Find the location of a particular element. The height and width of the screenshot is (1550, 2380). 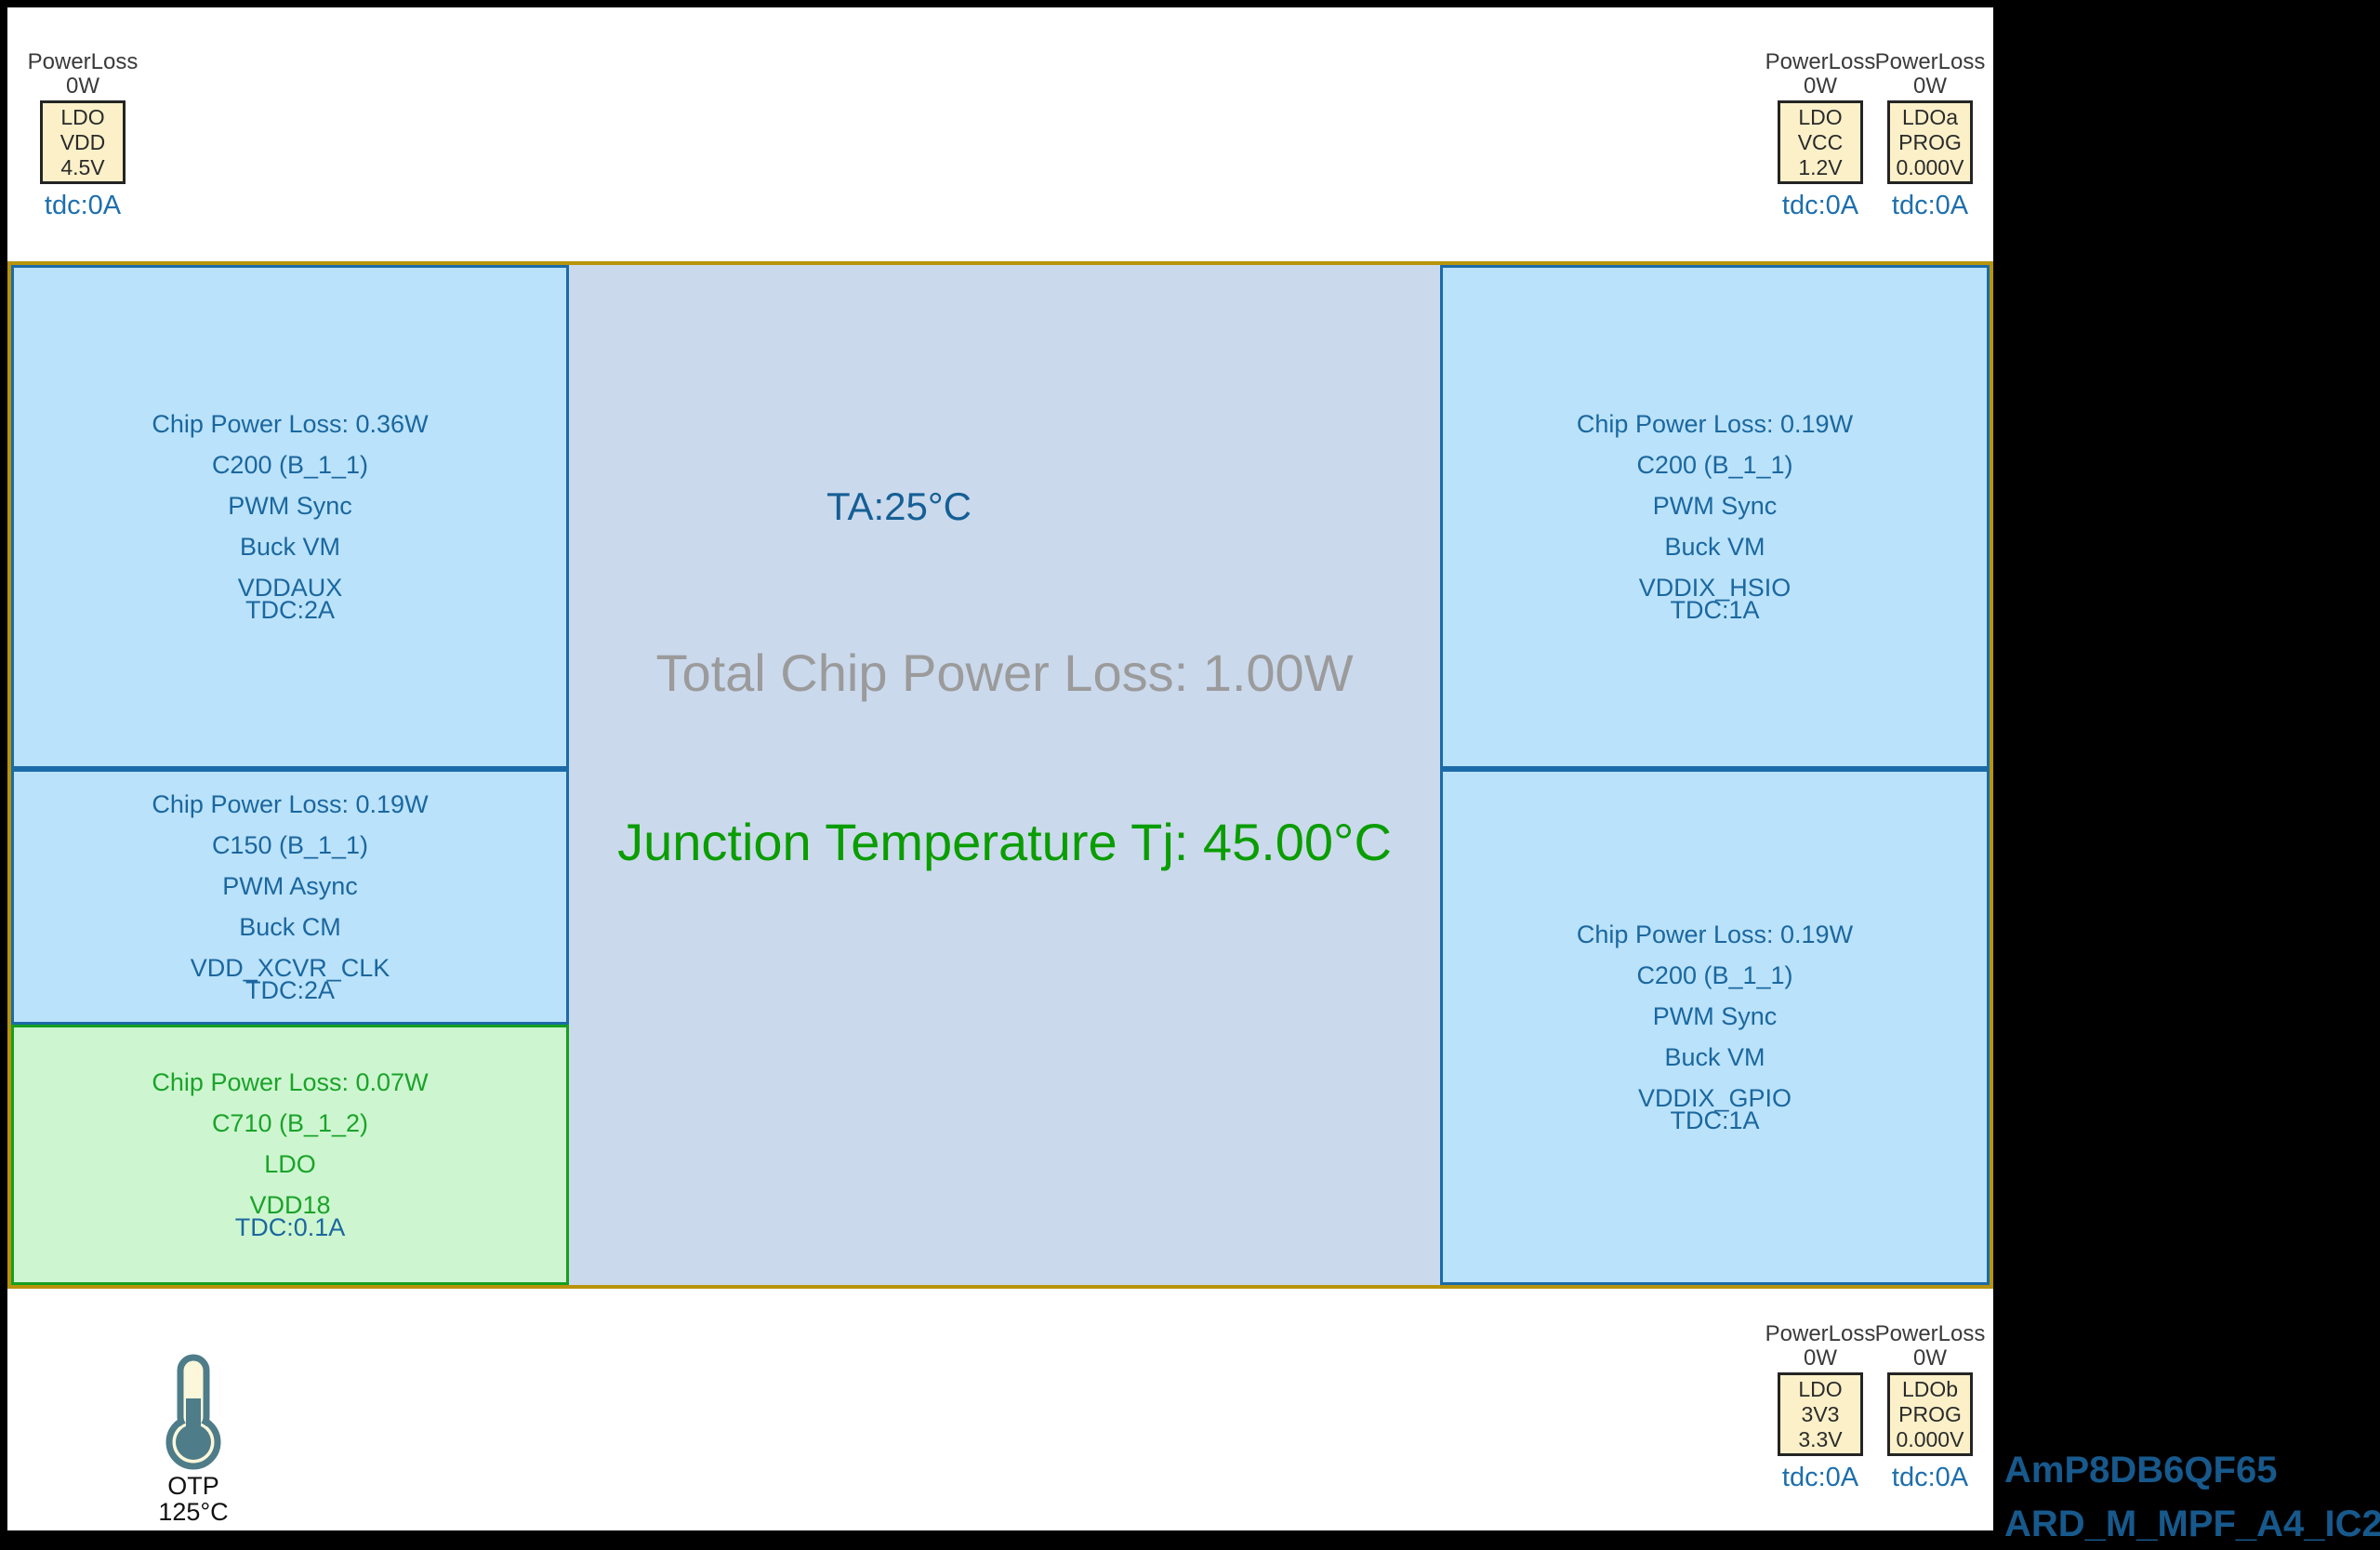

ldo-box-vdd: LDO VDD 4.5V is located at coordinates (83, 142).